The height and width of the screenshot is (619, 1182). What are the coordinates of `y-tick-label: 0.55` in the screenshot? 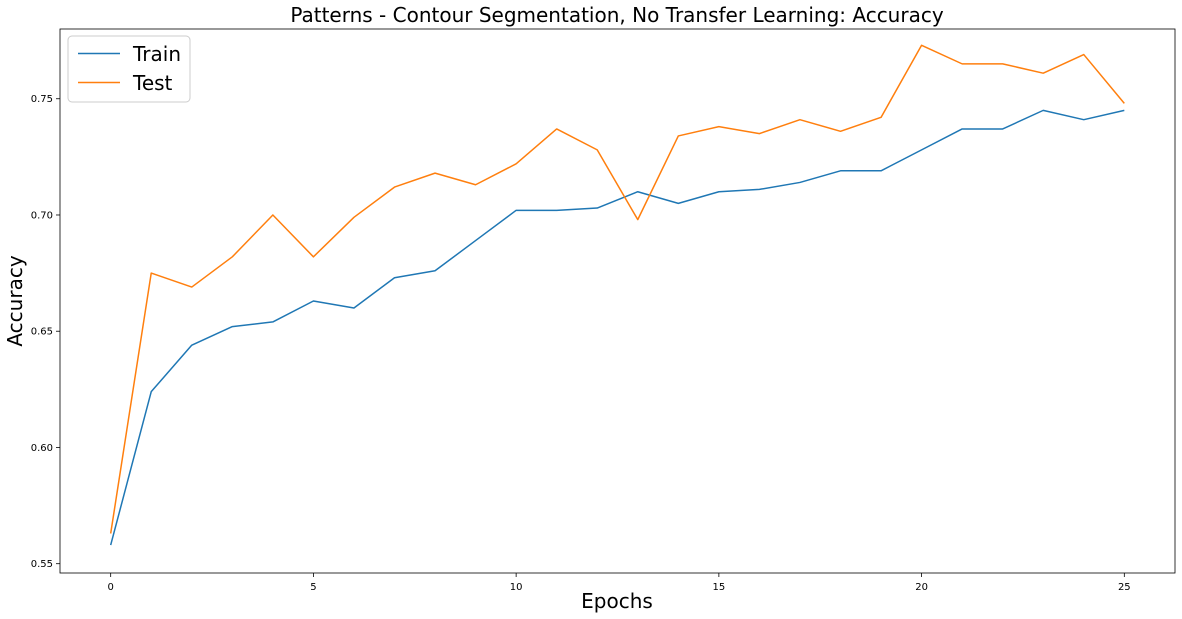 It's located at (42, 564).